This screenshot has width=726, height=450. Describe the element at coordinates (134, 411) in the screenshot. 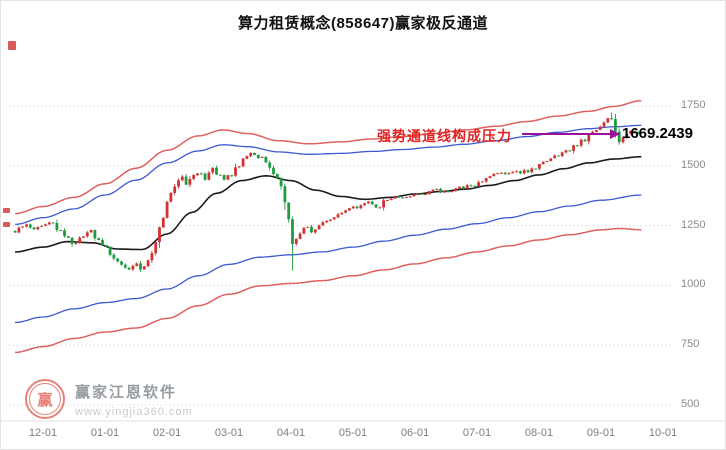

I see `watermark-url: www.yingjia360.com` at that location.